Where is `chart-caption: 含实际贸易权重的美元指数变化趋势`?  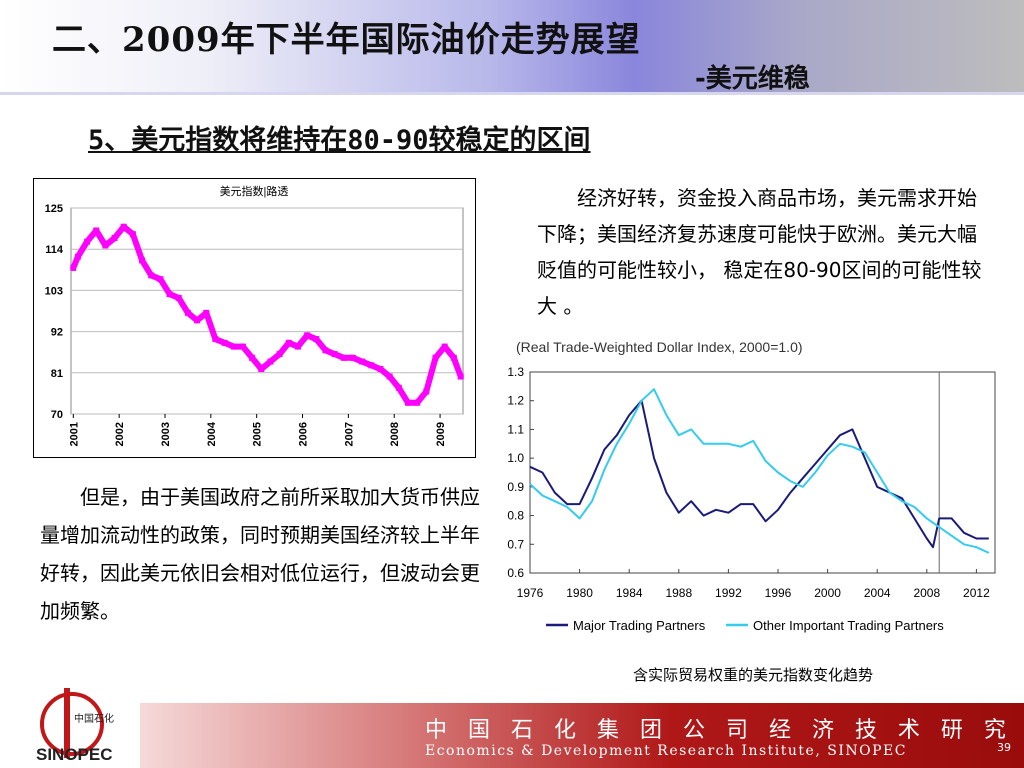 chart-caption: 含实际贸易权重的美元指数变化趋势 is located at coordinates (753, 675).